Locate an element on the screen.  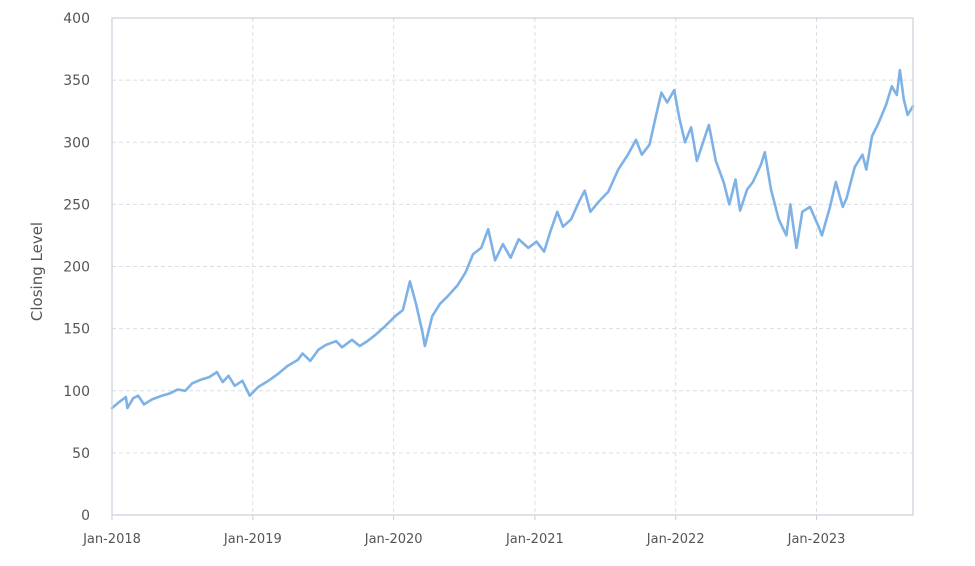
y-tick-label: 0 is located at coordinates (85, 516).